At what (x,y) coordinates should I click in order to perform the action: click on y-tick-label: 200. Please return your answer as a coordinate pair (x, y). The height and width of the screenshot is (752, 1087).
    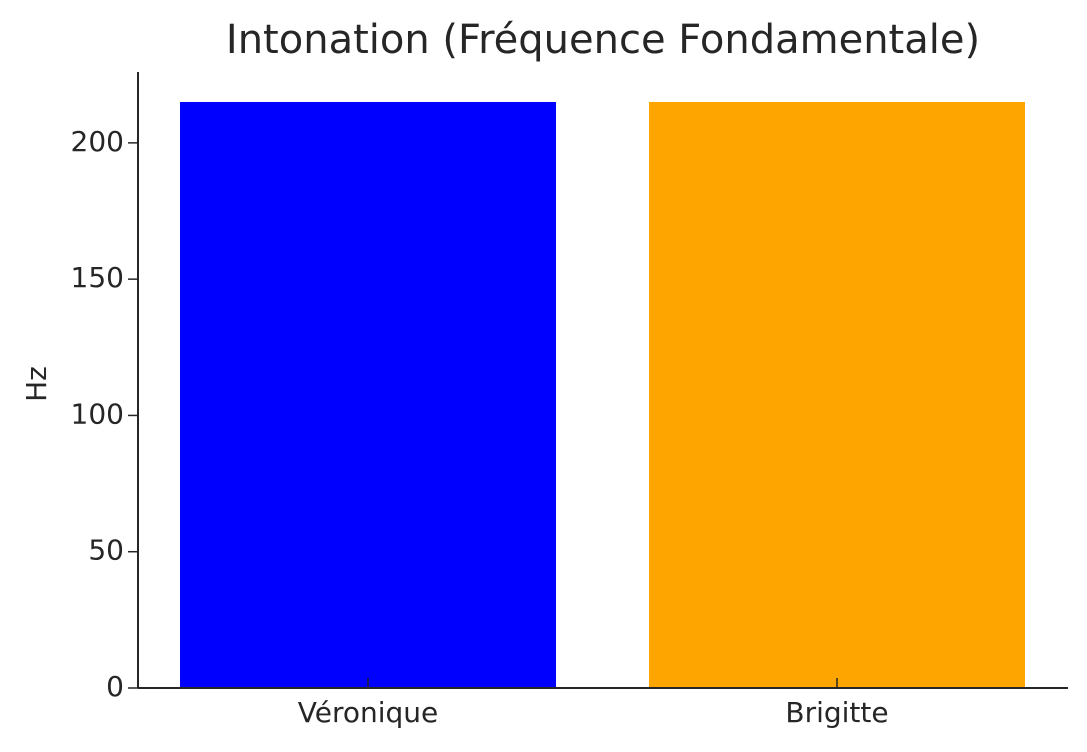
    Looking at the image, I should click on (97, 141).